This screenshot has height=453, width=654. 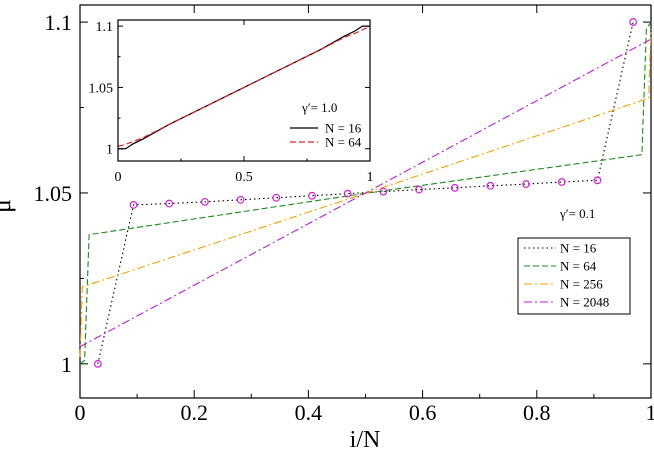 I want to click on inset-x-tick-label: 1, so click(x=370, y=177).